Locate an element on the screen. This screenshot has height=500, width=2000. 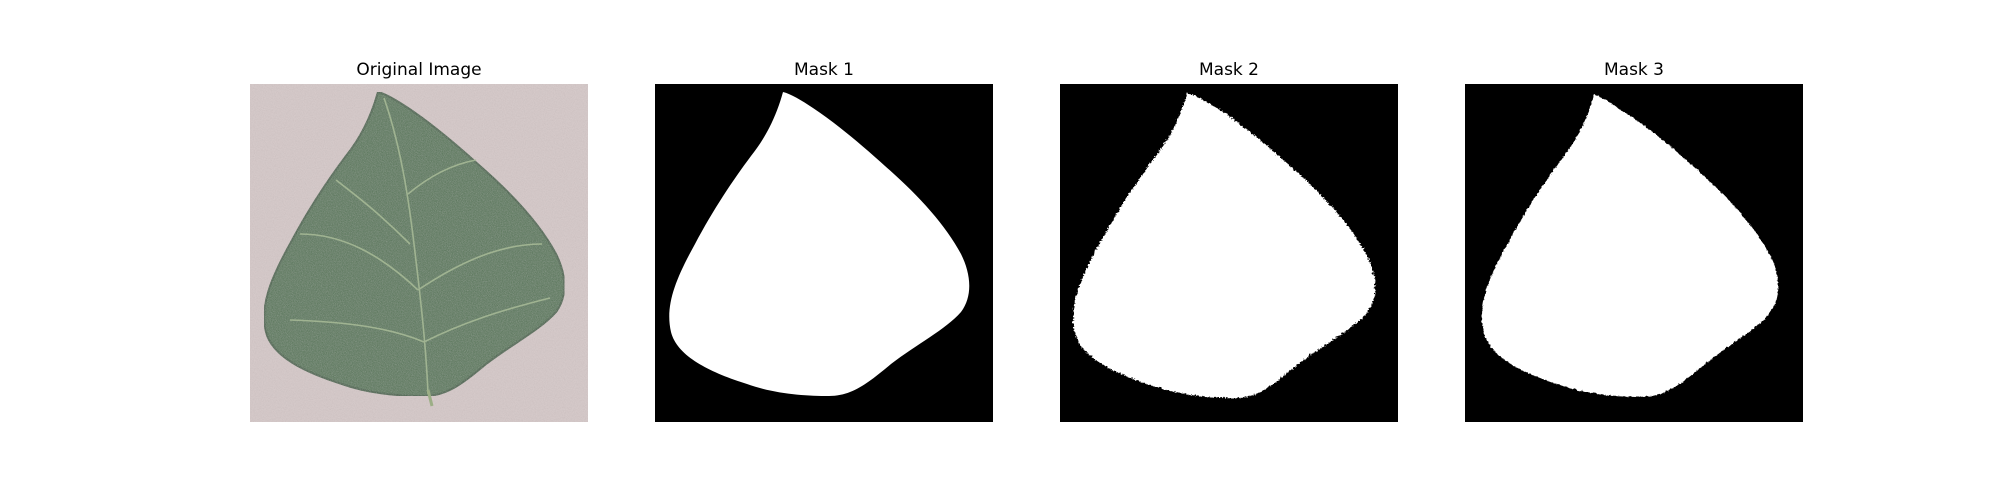
panel-mask-3: Mask 3 is located at coordinates (1634, 239).